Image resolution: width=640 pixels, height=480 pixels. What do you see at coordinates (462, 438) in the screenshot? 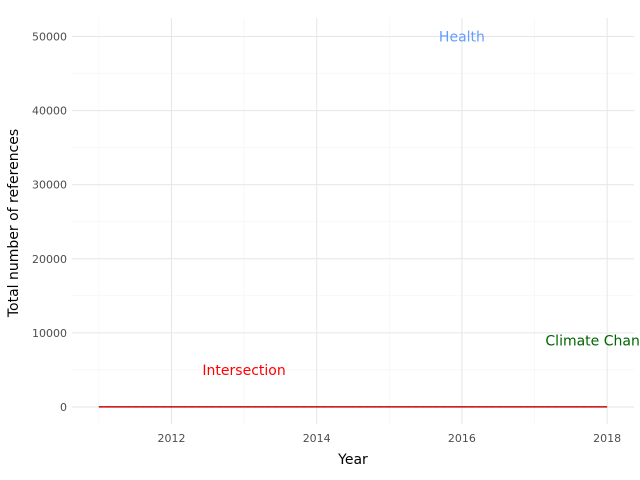
I see `x-tick-label: 2016` at bounding box center [462, 438].